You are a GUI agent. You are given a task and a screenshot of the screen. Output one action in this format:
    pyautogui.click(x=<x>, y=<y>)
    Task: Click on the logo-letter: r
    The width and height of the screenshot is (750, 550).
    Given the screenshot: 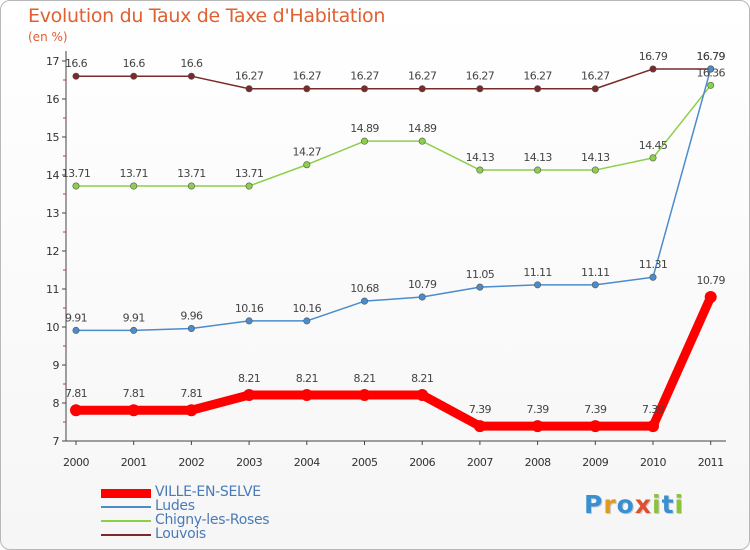 What is the action you would take?
    pyautogui.click(x=610, y=504)
    